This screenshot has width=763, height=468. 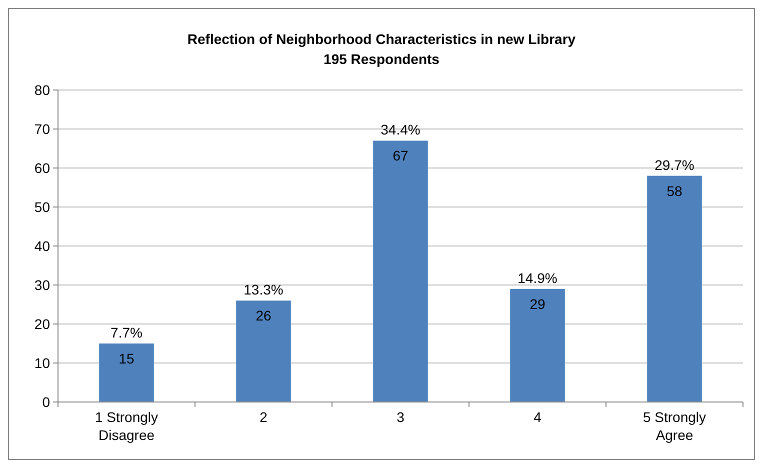 What do you see at coordinates (381, 49) in the screenshot?
I see `chart-title: Reflection of Neighborhood Characteristics in new Library 195 Respondents` at bounding box center [381, 49].